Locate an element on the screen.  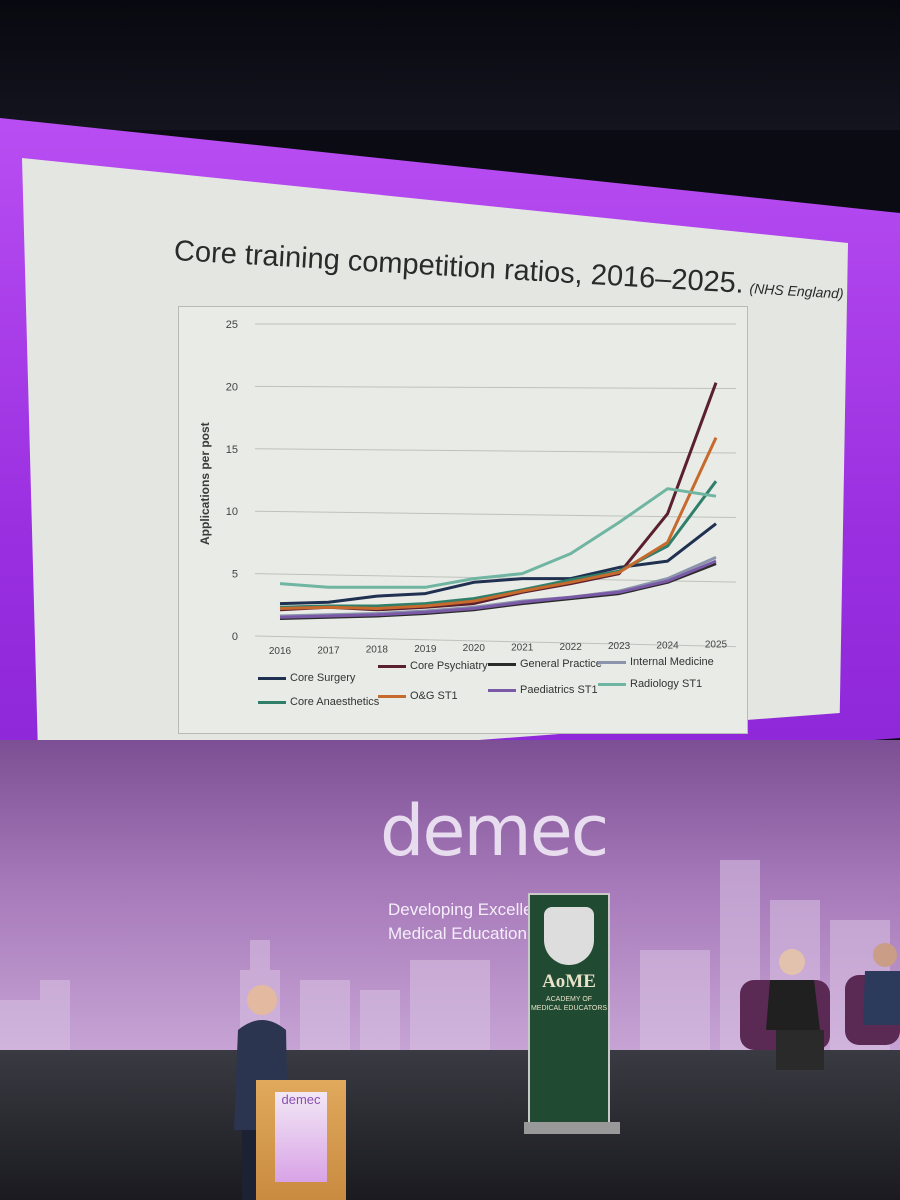
legend-item: O&G ST1 is located at coordinates (418, 696).